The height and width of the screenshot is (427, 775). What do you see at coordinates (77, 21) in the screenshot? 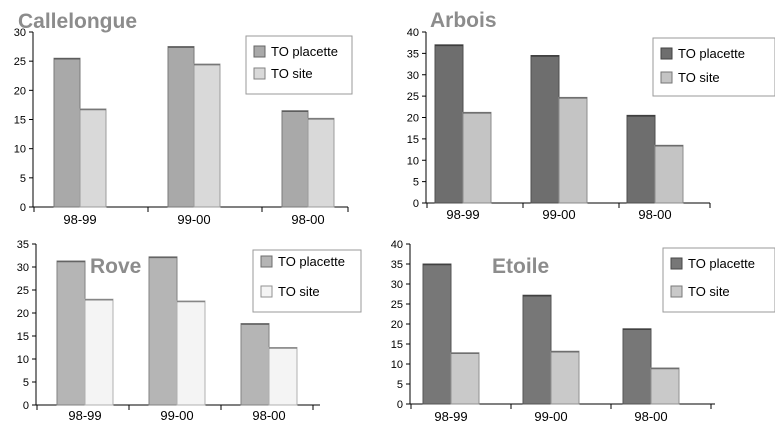
I see `chart-title: Callelongue` at bounding box center [77, 21].